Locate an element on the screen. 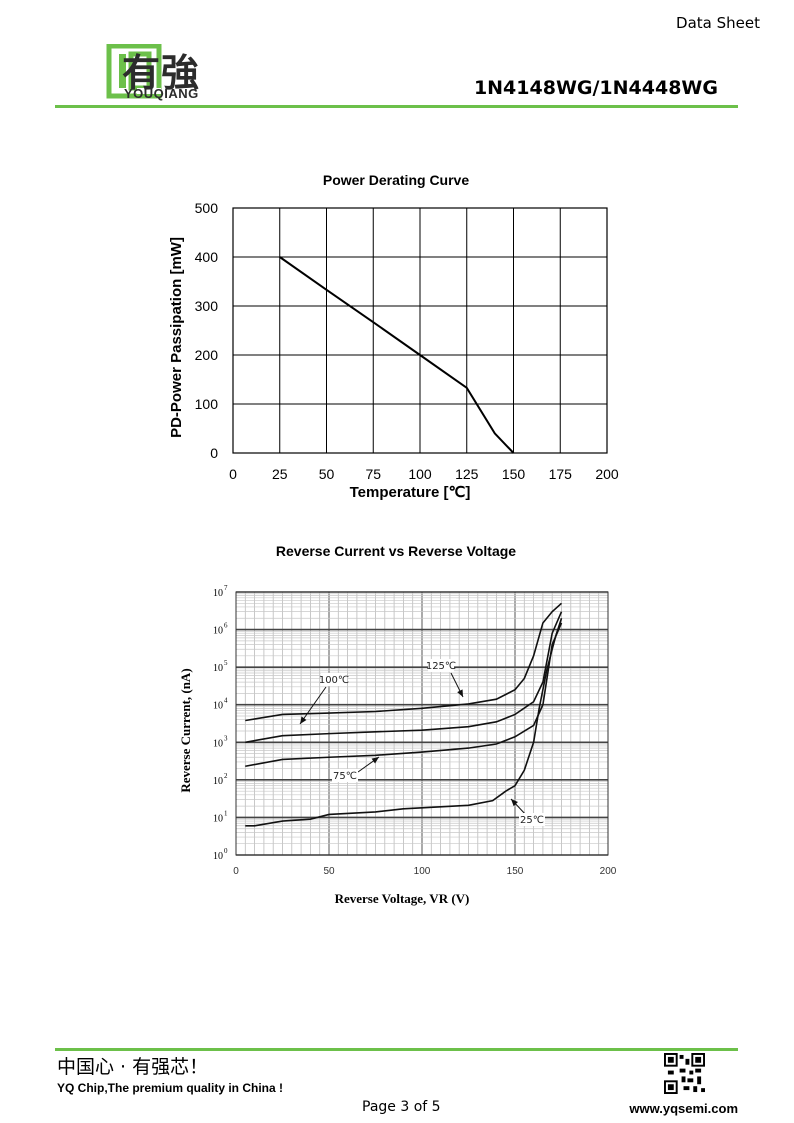  y-tick-label: 200 is located at coordinates (207, 355).